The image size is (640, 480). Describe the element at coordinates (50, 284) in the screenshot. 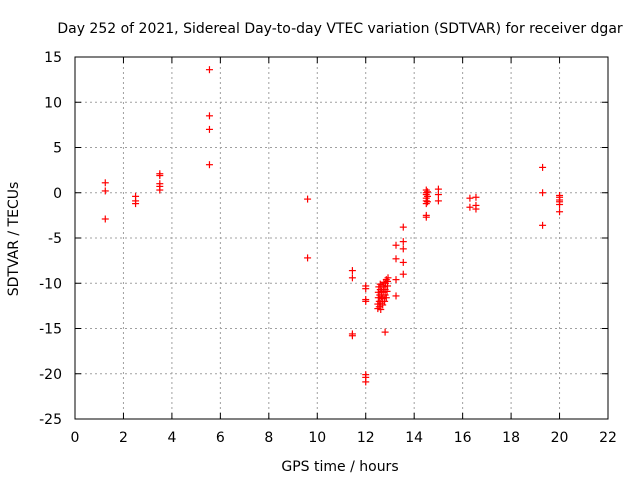

I see `y-tick-label: -10` at that location.